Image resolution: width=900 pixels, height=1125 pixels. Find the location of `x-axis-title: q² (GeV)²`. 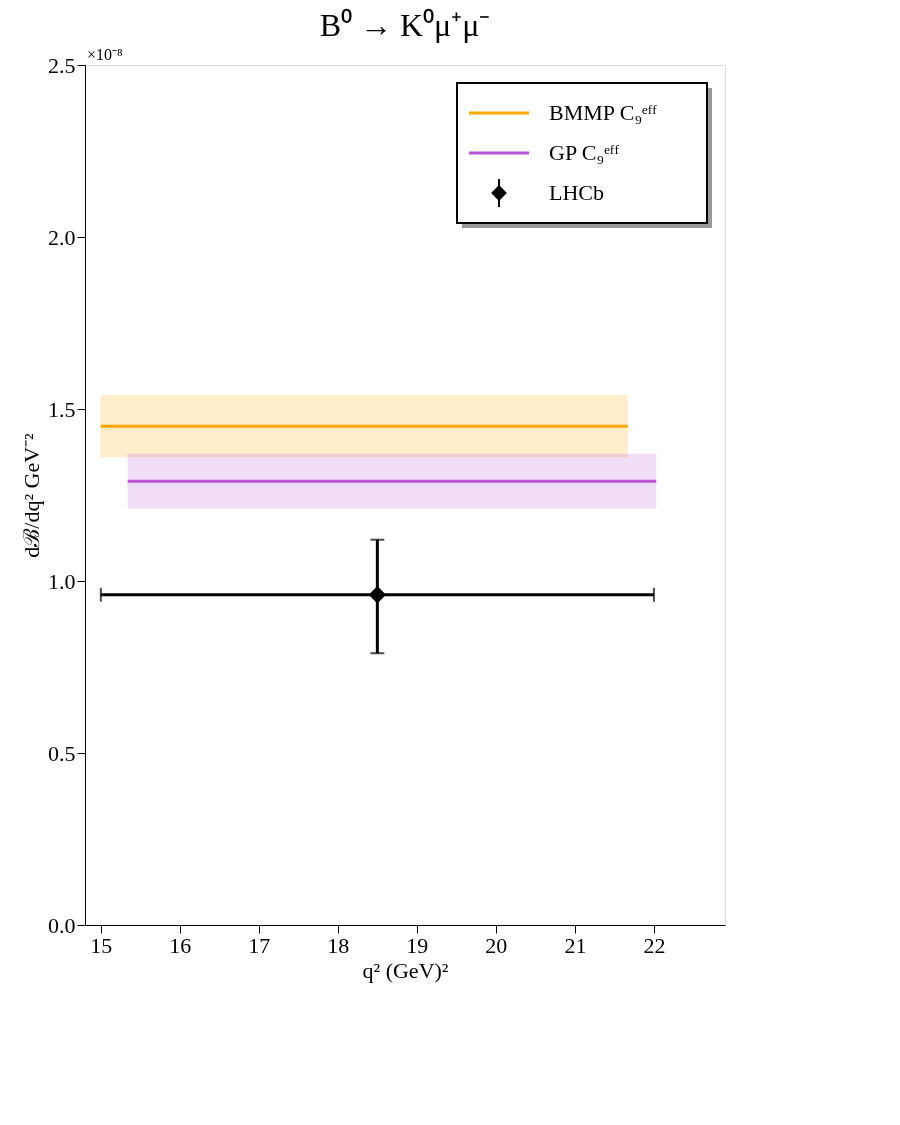

x-axis-title: q² (GeV)² is located at coordinates (405, 970).